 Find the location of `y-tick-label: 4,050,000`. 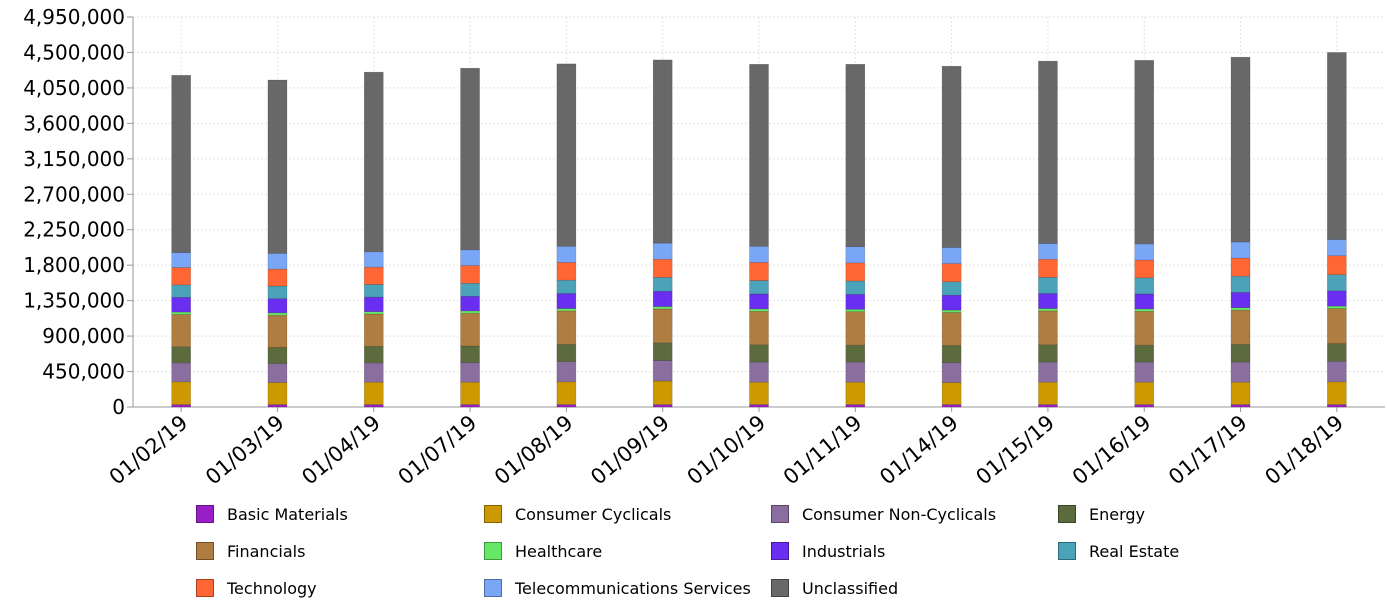

y-tick-label: 4,050,000 is located at coordinates (74, 88).